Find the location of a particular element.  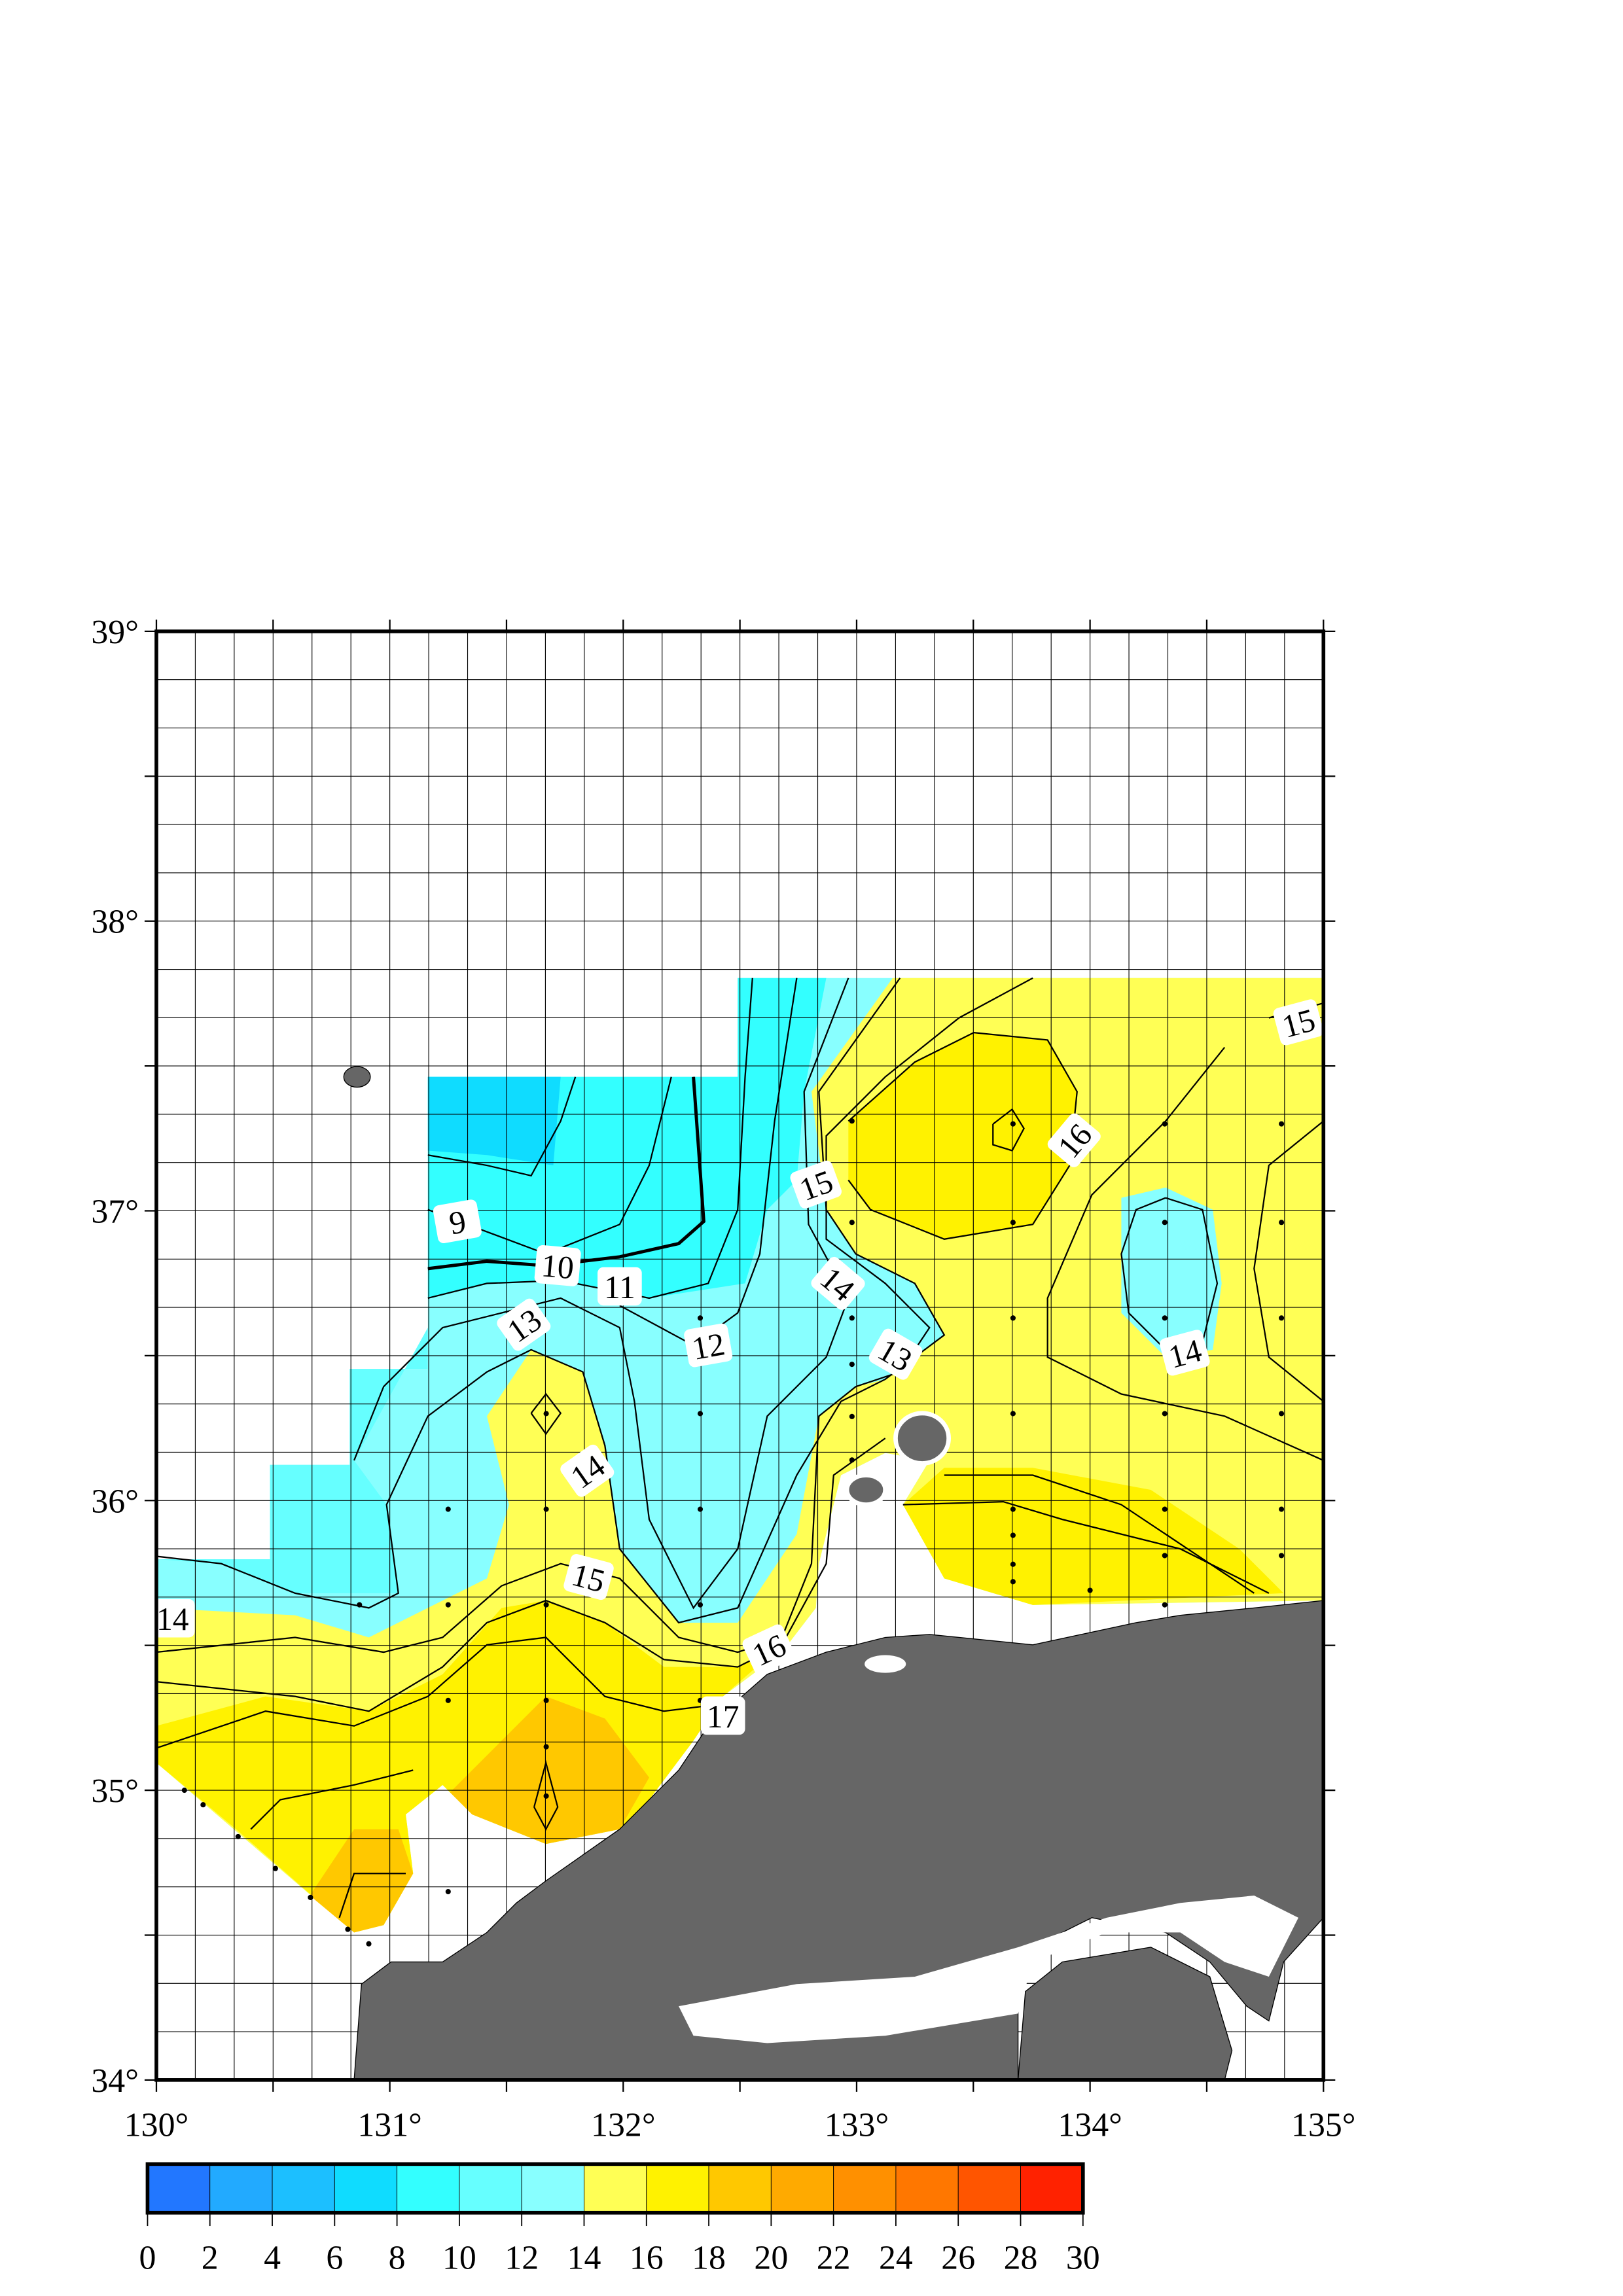

fill-12-14-east is located at coordinates (1171, 1272).